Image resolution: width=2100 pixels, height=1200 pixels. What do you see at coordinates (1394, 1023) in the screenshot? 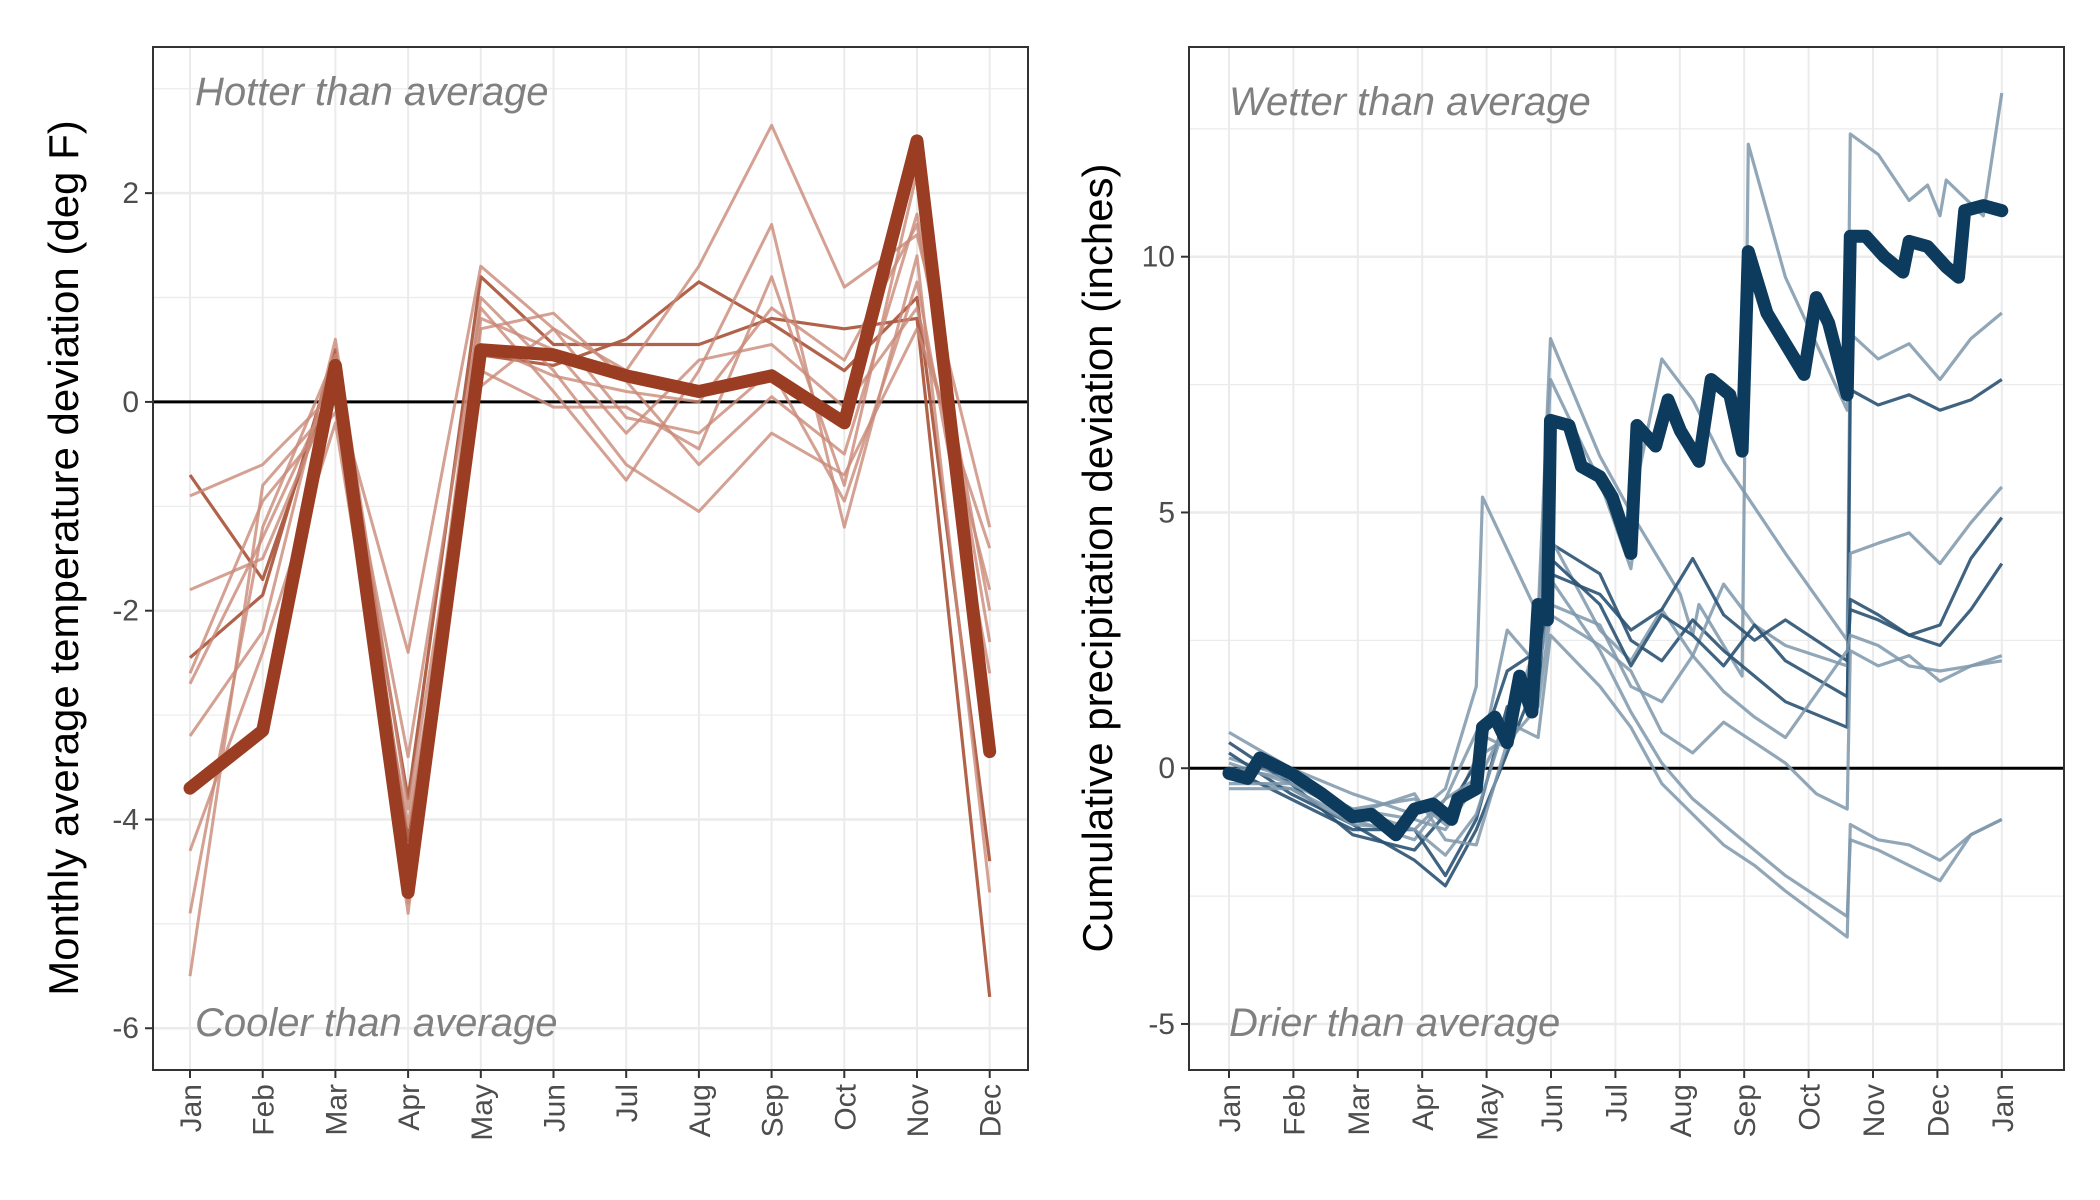
I see `drier-than-average-annotation: Drier than average` at bounding box center [1394, 1023].